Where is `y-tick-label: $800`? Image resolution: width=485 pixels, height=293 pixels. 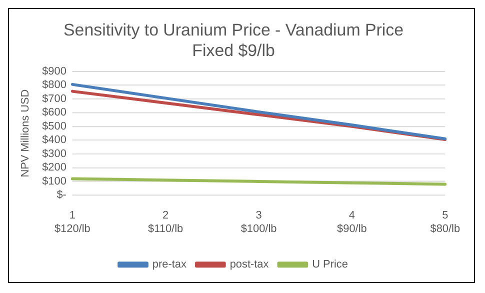 y-tick-label: $800 is located at coordinates (54, 85).